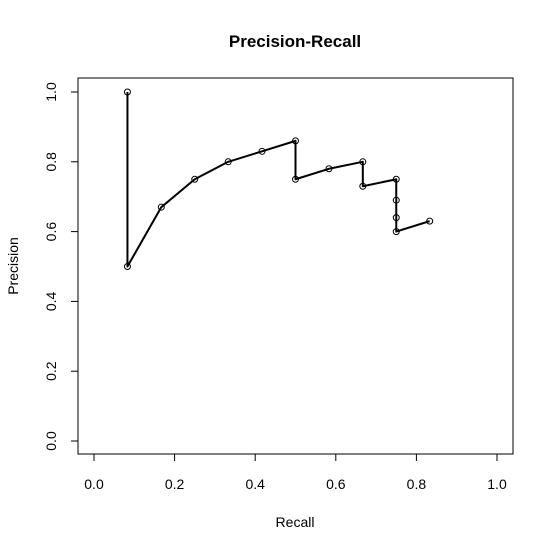  I want to click on x-tick-label: 0.4, so click(255, 484).